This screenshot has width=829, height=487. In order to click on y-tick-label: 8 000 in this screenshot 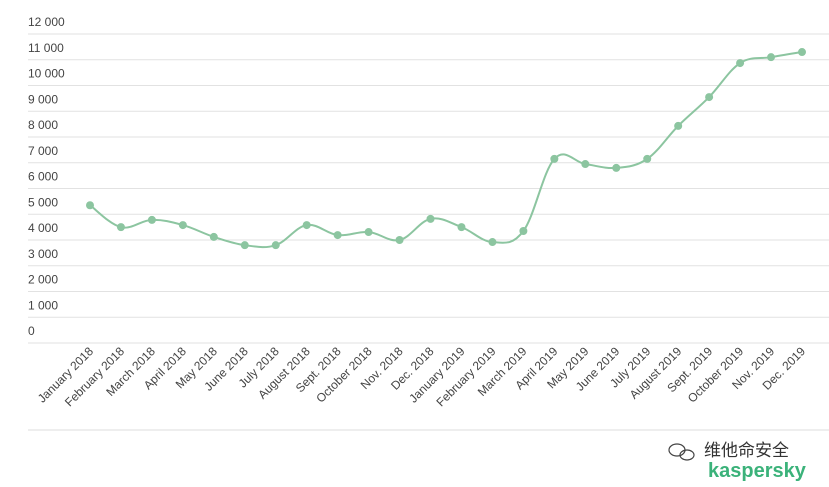, I will do `click(43, 125)`.